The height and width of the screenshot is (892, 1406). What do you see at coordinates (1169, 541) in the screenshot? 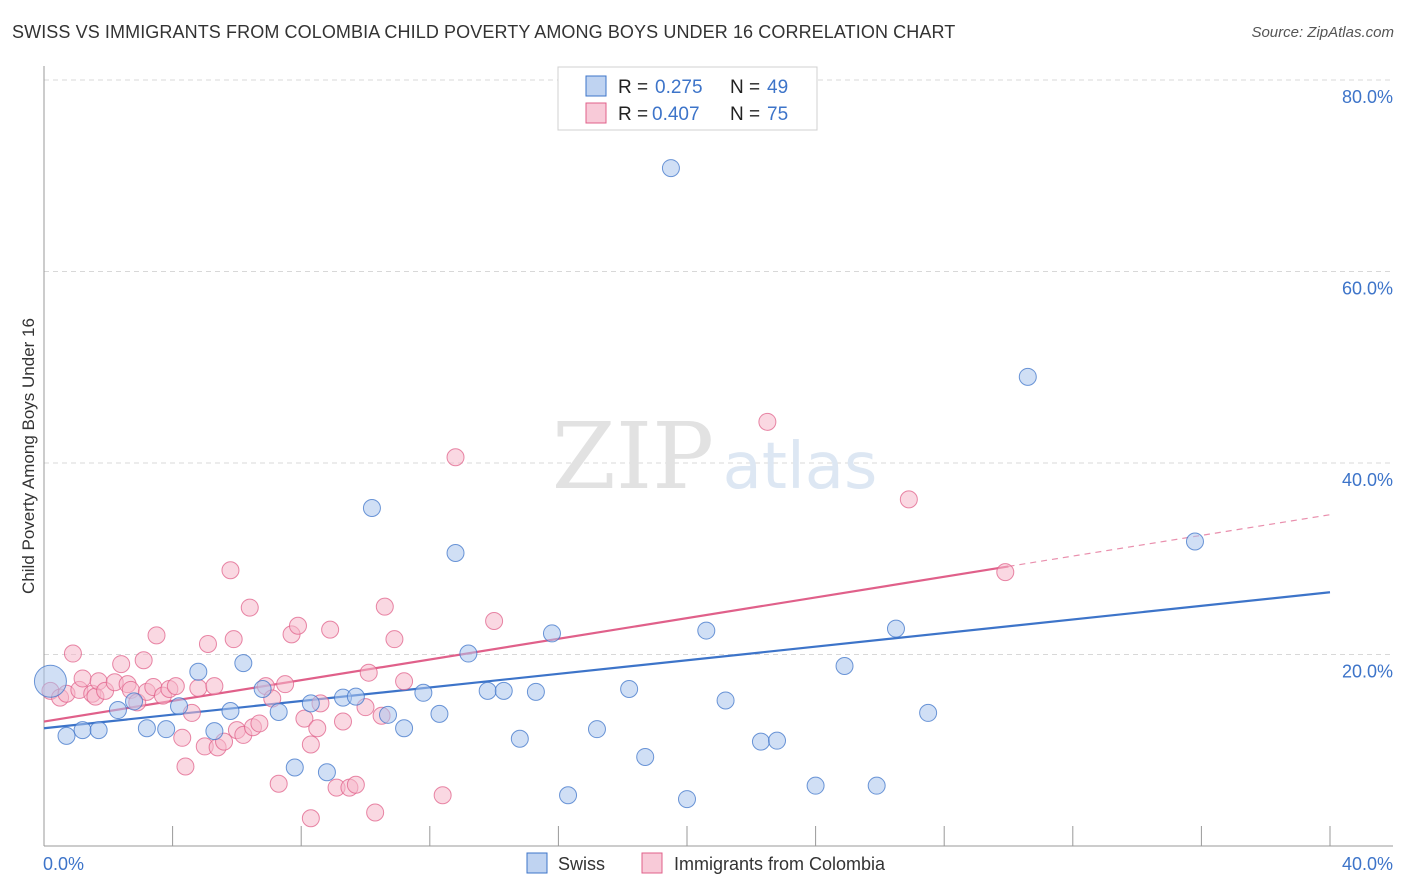
I see `trend-line-colombia-extension` at bounding box center [1169, 541].